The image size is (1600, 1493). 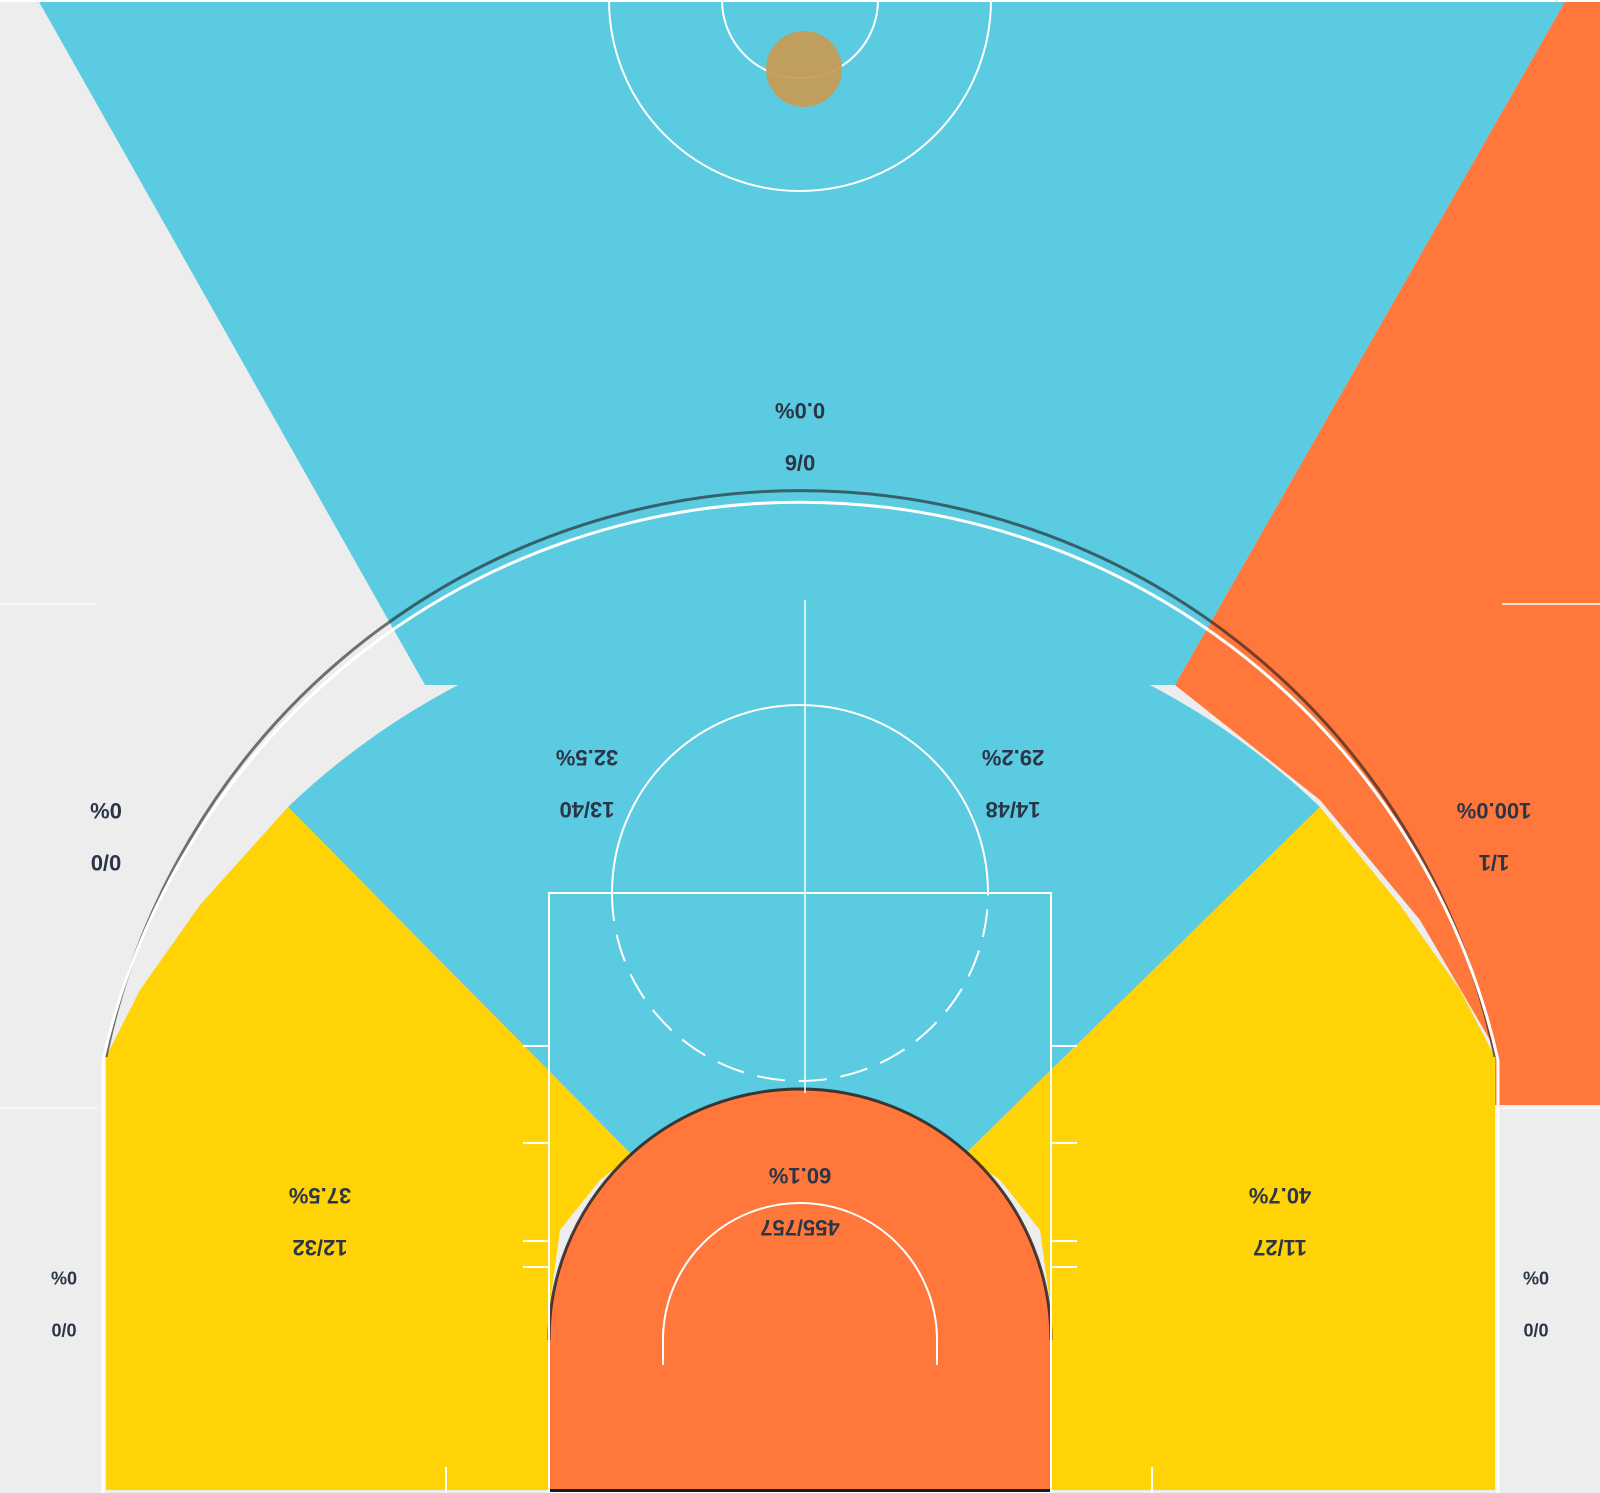 What do you see at coordinates (1280, 1221) in the screenshot?
I see `zone-label-mid-range-wing-left: 11/27 40.7%` at bounding box center [1280, 1221].